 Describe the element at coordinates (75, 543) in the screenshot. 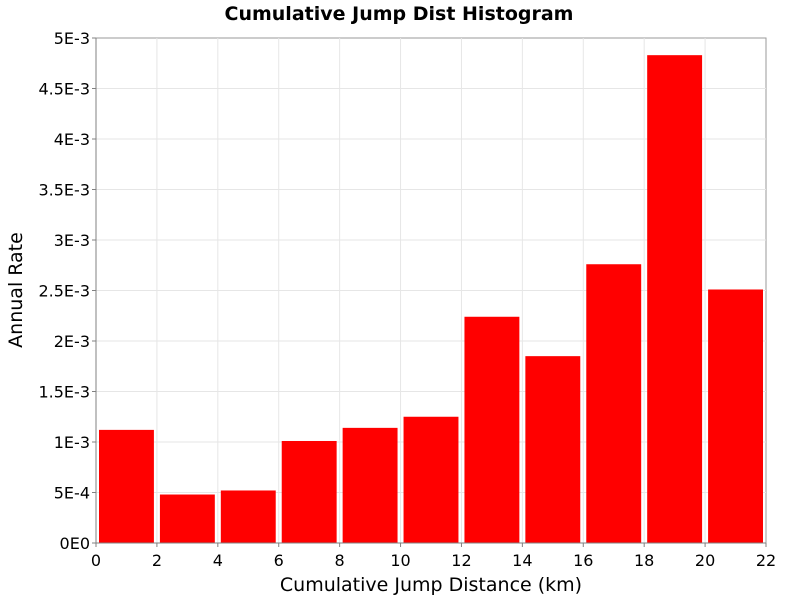

I see `y-tick-label: 0E0` at that location.